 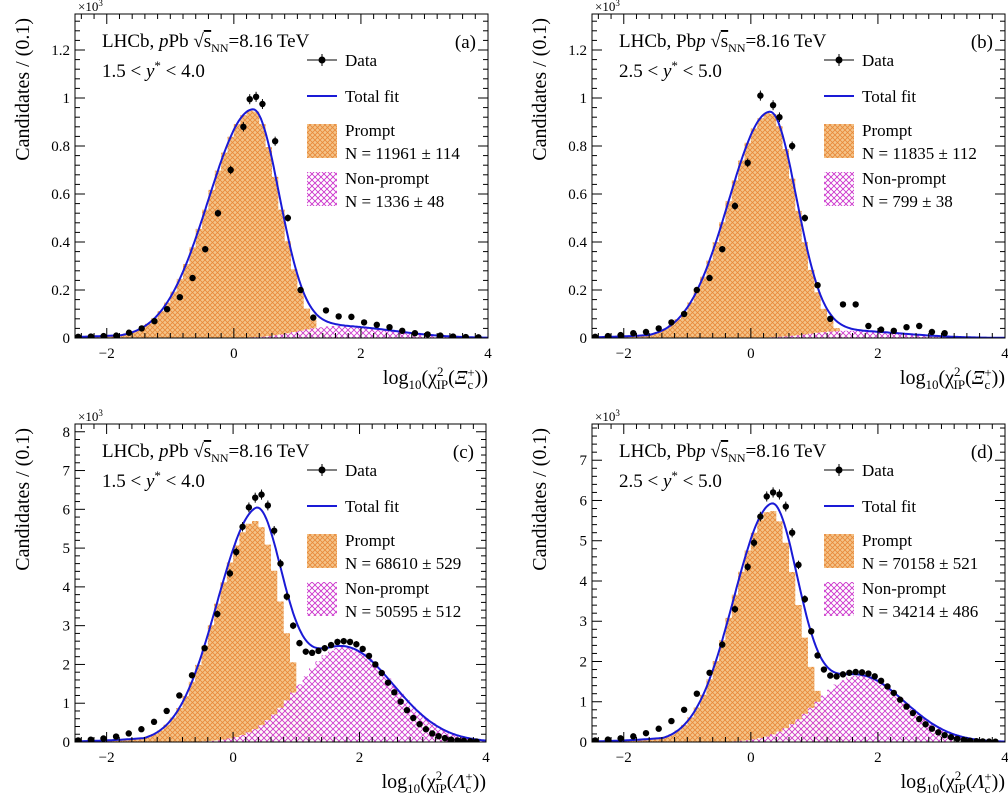 What do you see at coordinates (889, 96) in the screenshot?
I see `legend-fit-label: Total fit` at bounding box center [889, 96].